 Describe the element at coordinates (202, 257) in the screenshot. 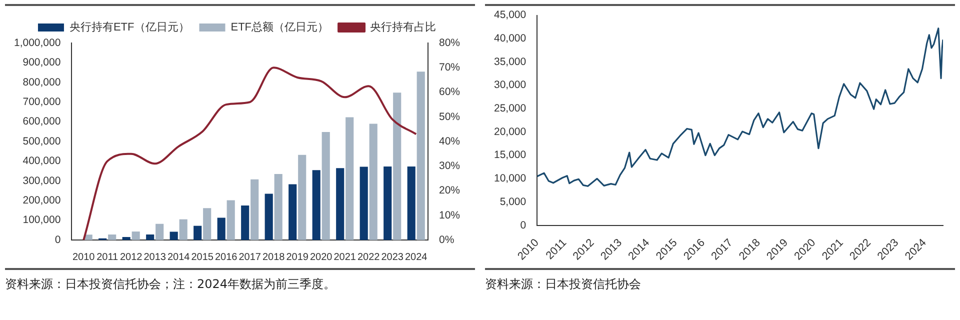

I see `x-tick-label: 2015` at that location.